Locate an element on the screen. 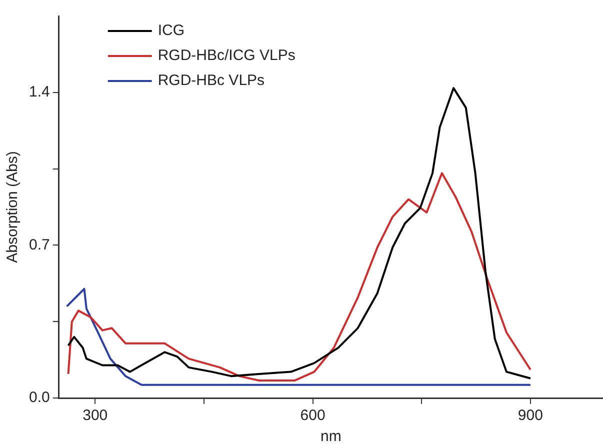 This screenshot has width=603, height=446. x-tick-label: 300 is located at coordinates (95, 415).